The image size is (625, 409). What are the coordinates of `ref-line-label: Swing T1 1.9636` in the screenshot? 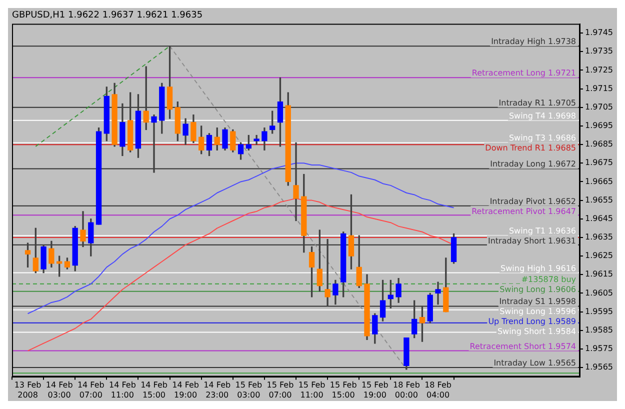 It's located at (542, 231).